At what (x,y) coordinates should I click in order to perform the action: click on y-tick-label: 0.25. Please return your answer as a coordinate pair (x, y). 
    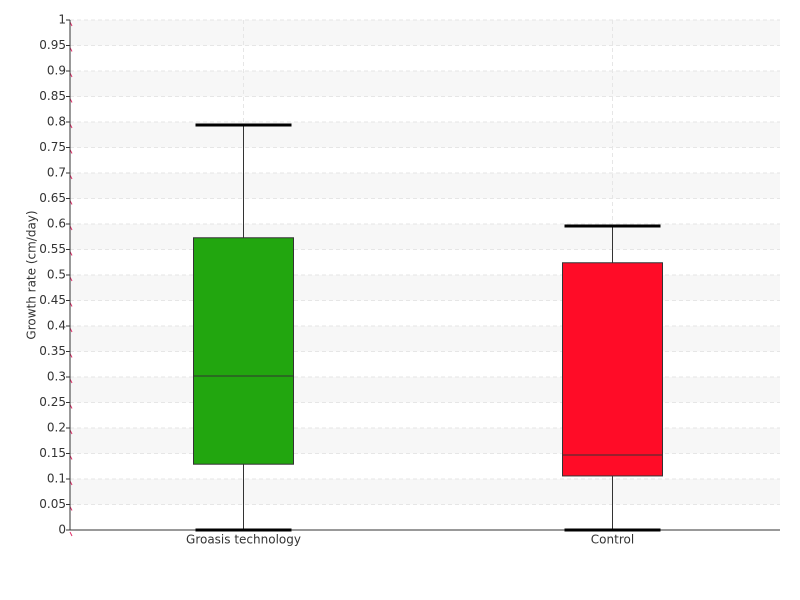
    Looking at the image, I should click on (52, 402).